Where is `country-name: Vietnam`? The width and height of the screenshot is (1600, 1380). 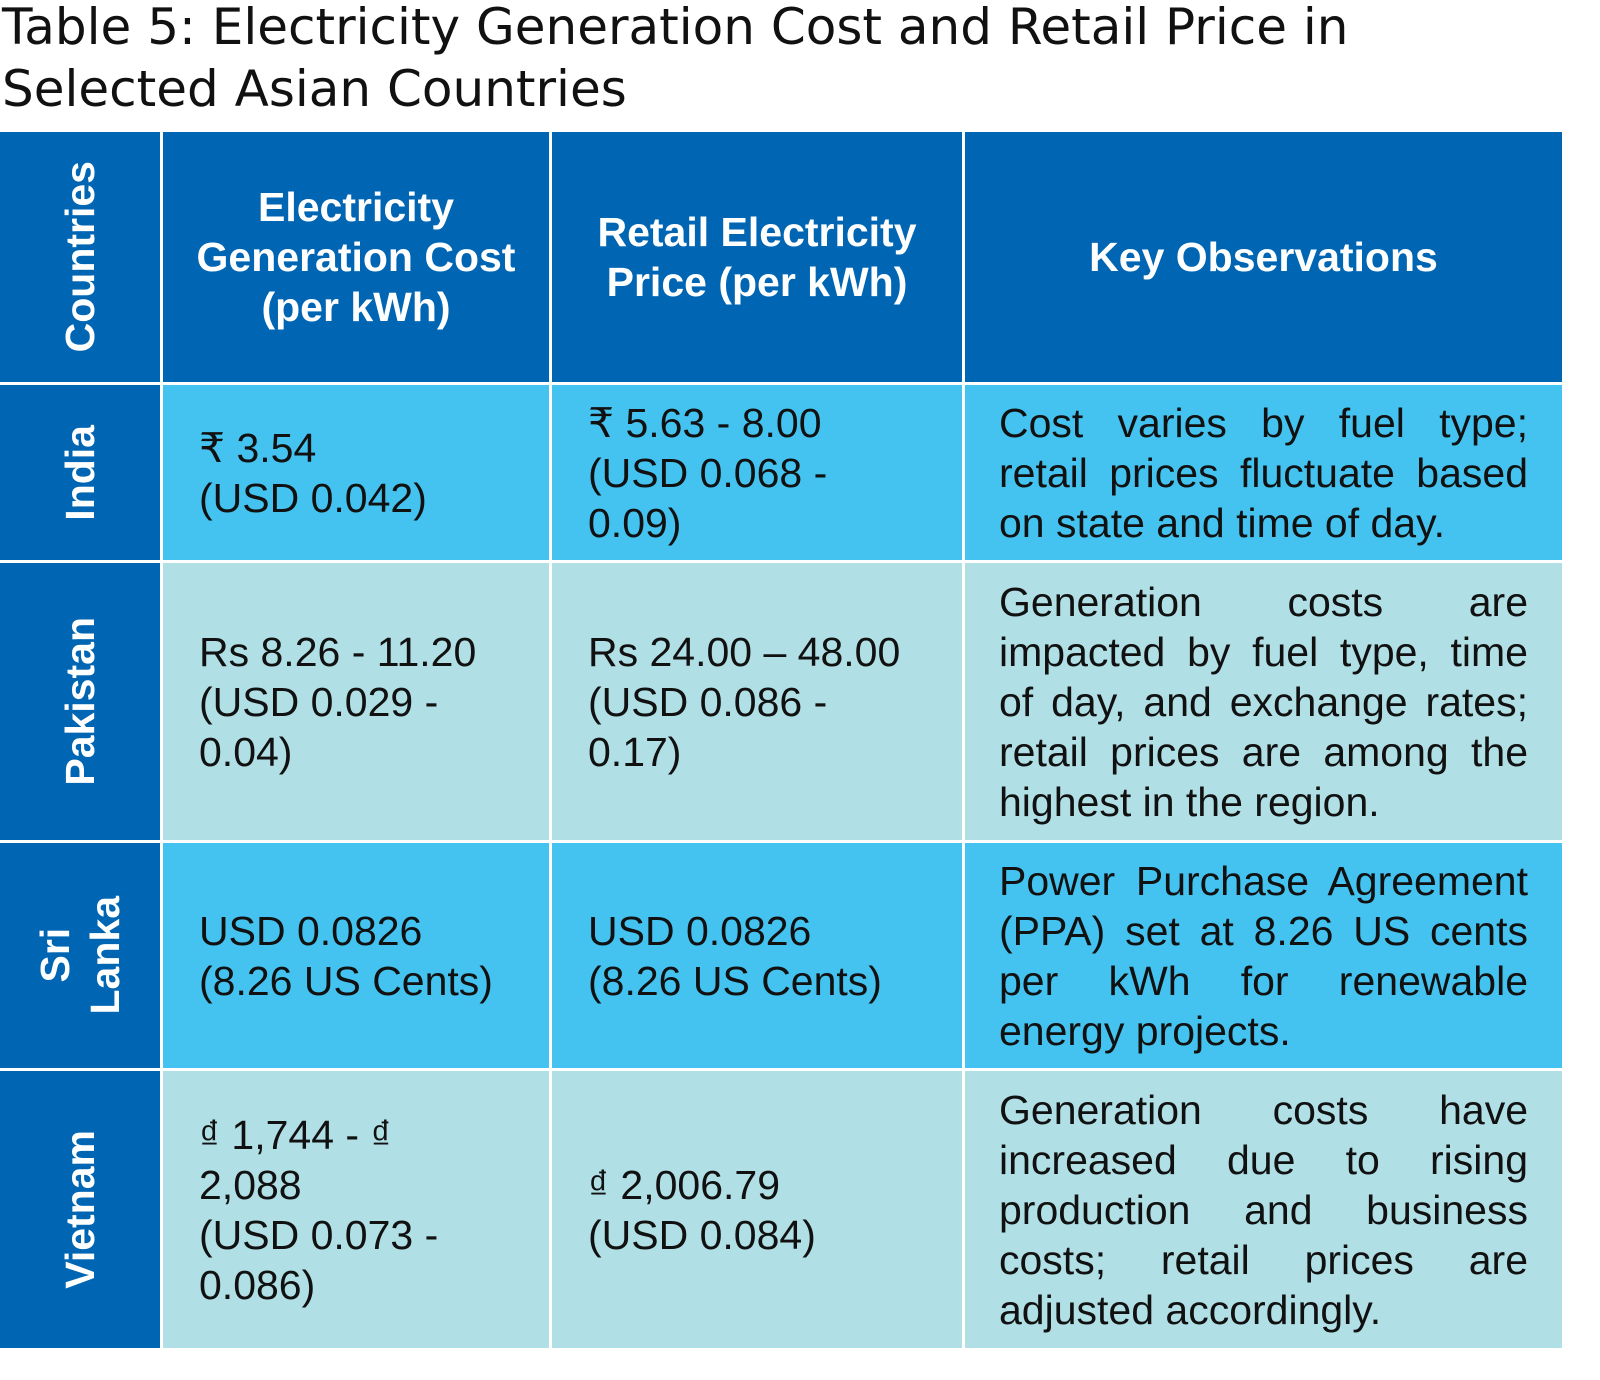 country-name: Vietnam is located at coordinates (80, 1209).